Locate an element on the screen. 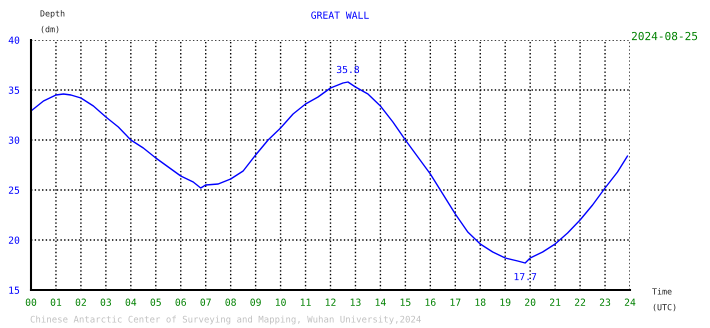 This screenshot has width=710, height=328. x-tick-label: 17 is located at coordinates (455, 302).